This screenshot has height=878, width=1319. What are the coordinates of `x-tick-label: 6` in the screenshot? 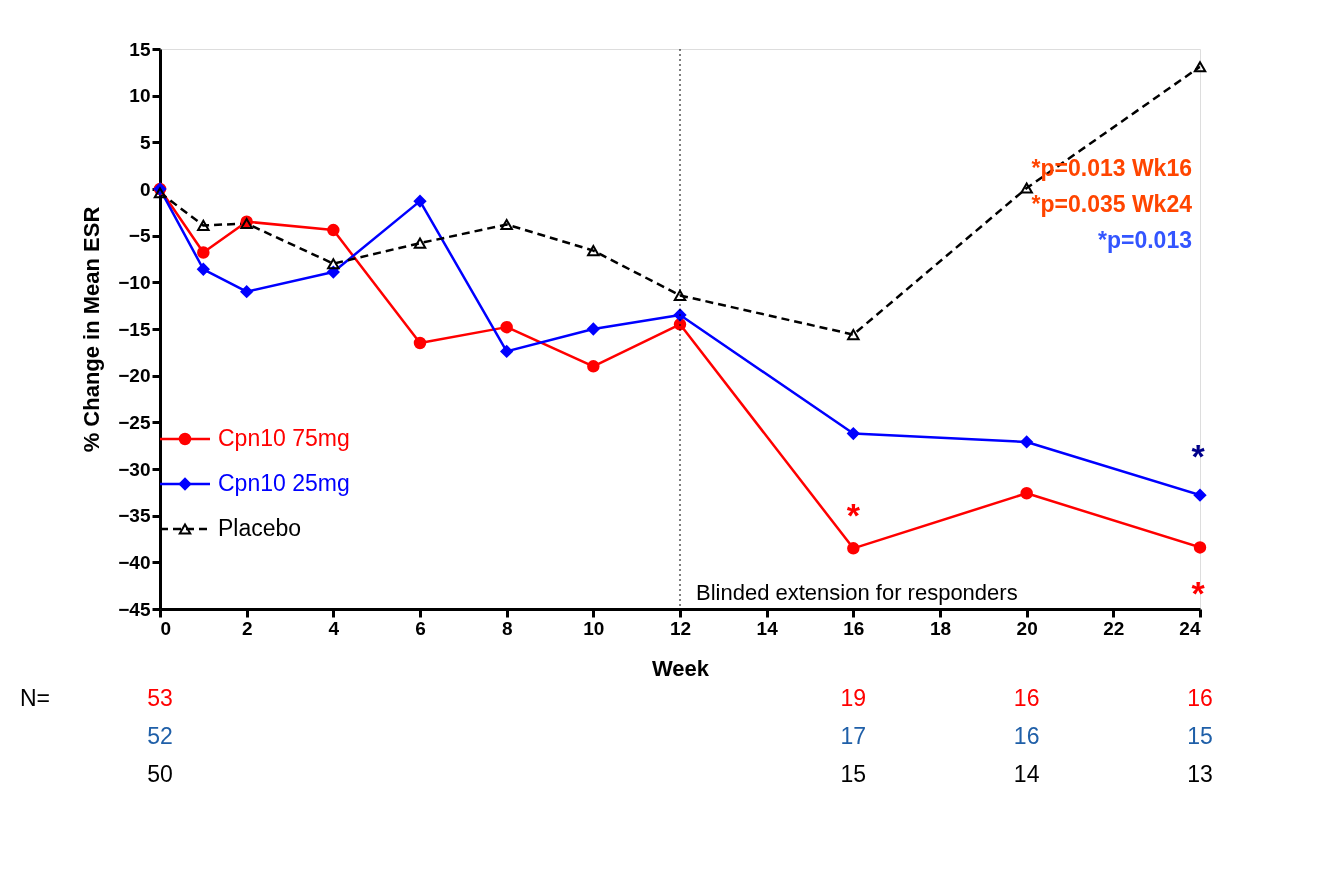 It's located at (420, 628).